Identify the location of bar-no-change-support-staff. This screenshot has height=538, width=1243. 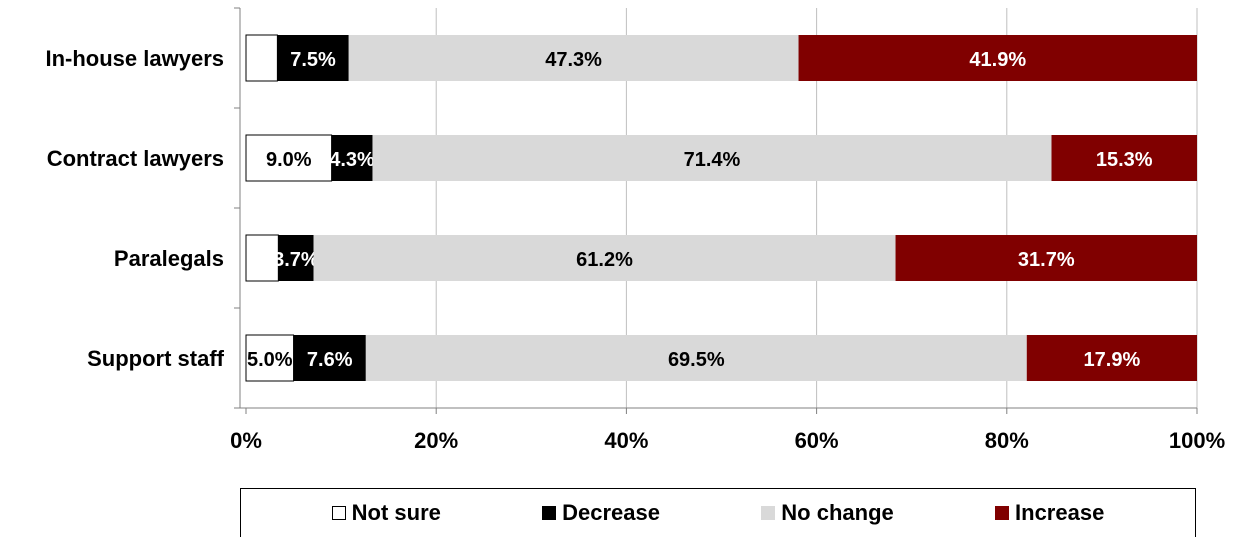
(696, 358).